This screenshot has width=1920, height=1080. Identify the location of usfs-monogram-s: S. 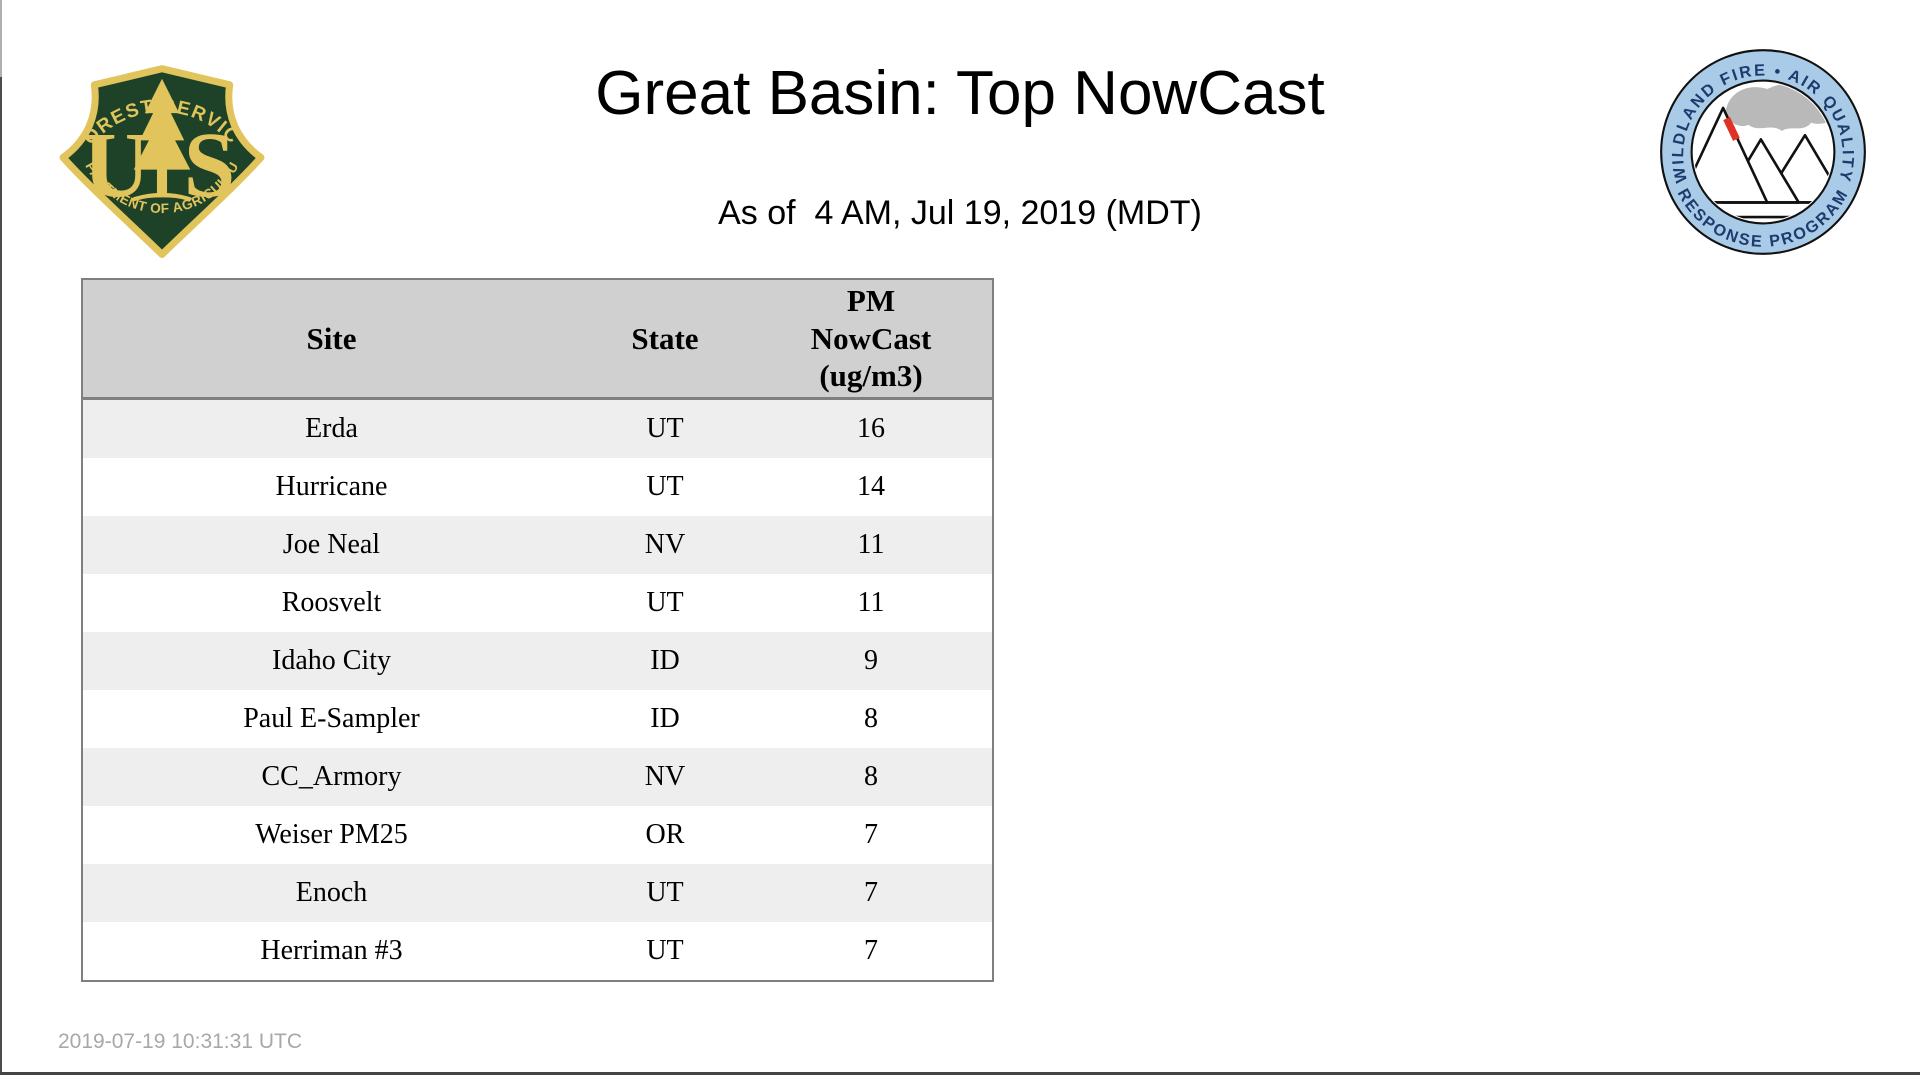
(210, 165).